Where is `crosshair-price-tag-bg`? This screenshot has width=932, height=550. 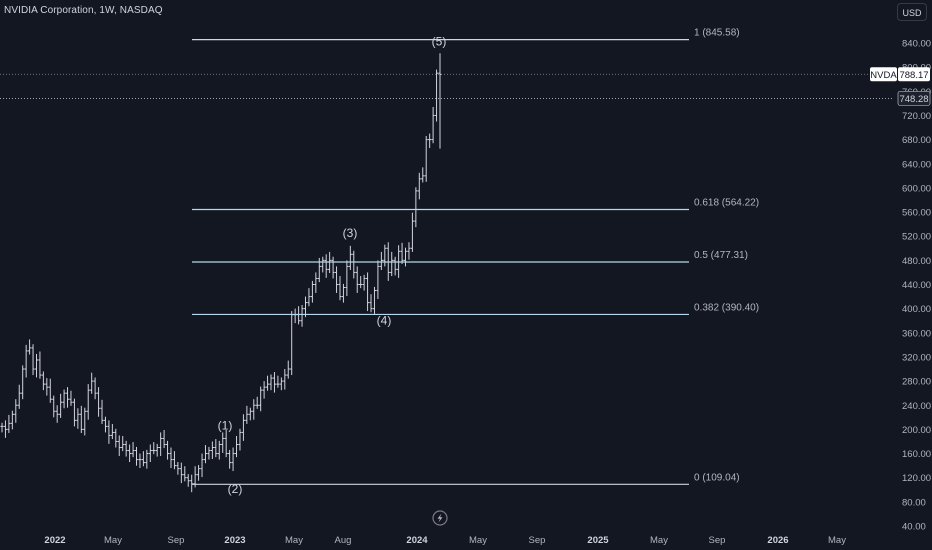
crosshair-price-tag-bg is located at coordinates (914, 98).